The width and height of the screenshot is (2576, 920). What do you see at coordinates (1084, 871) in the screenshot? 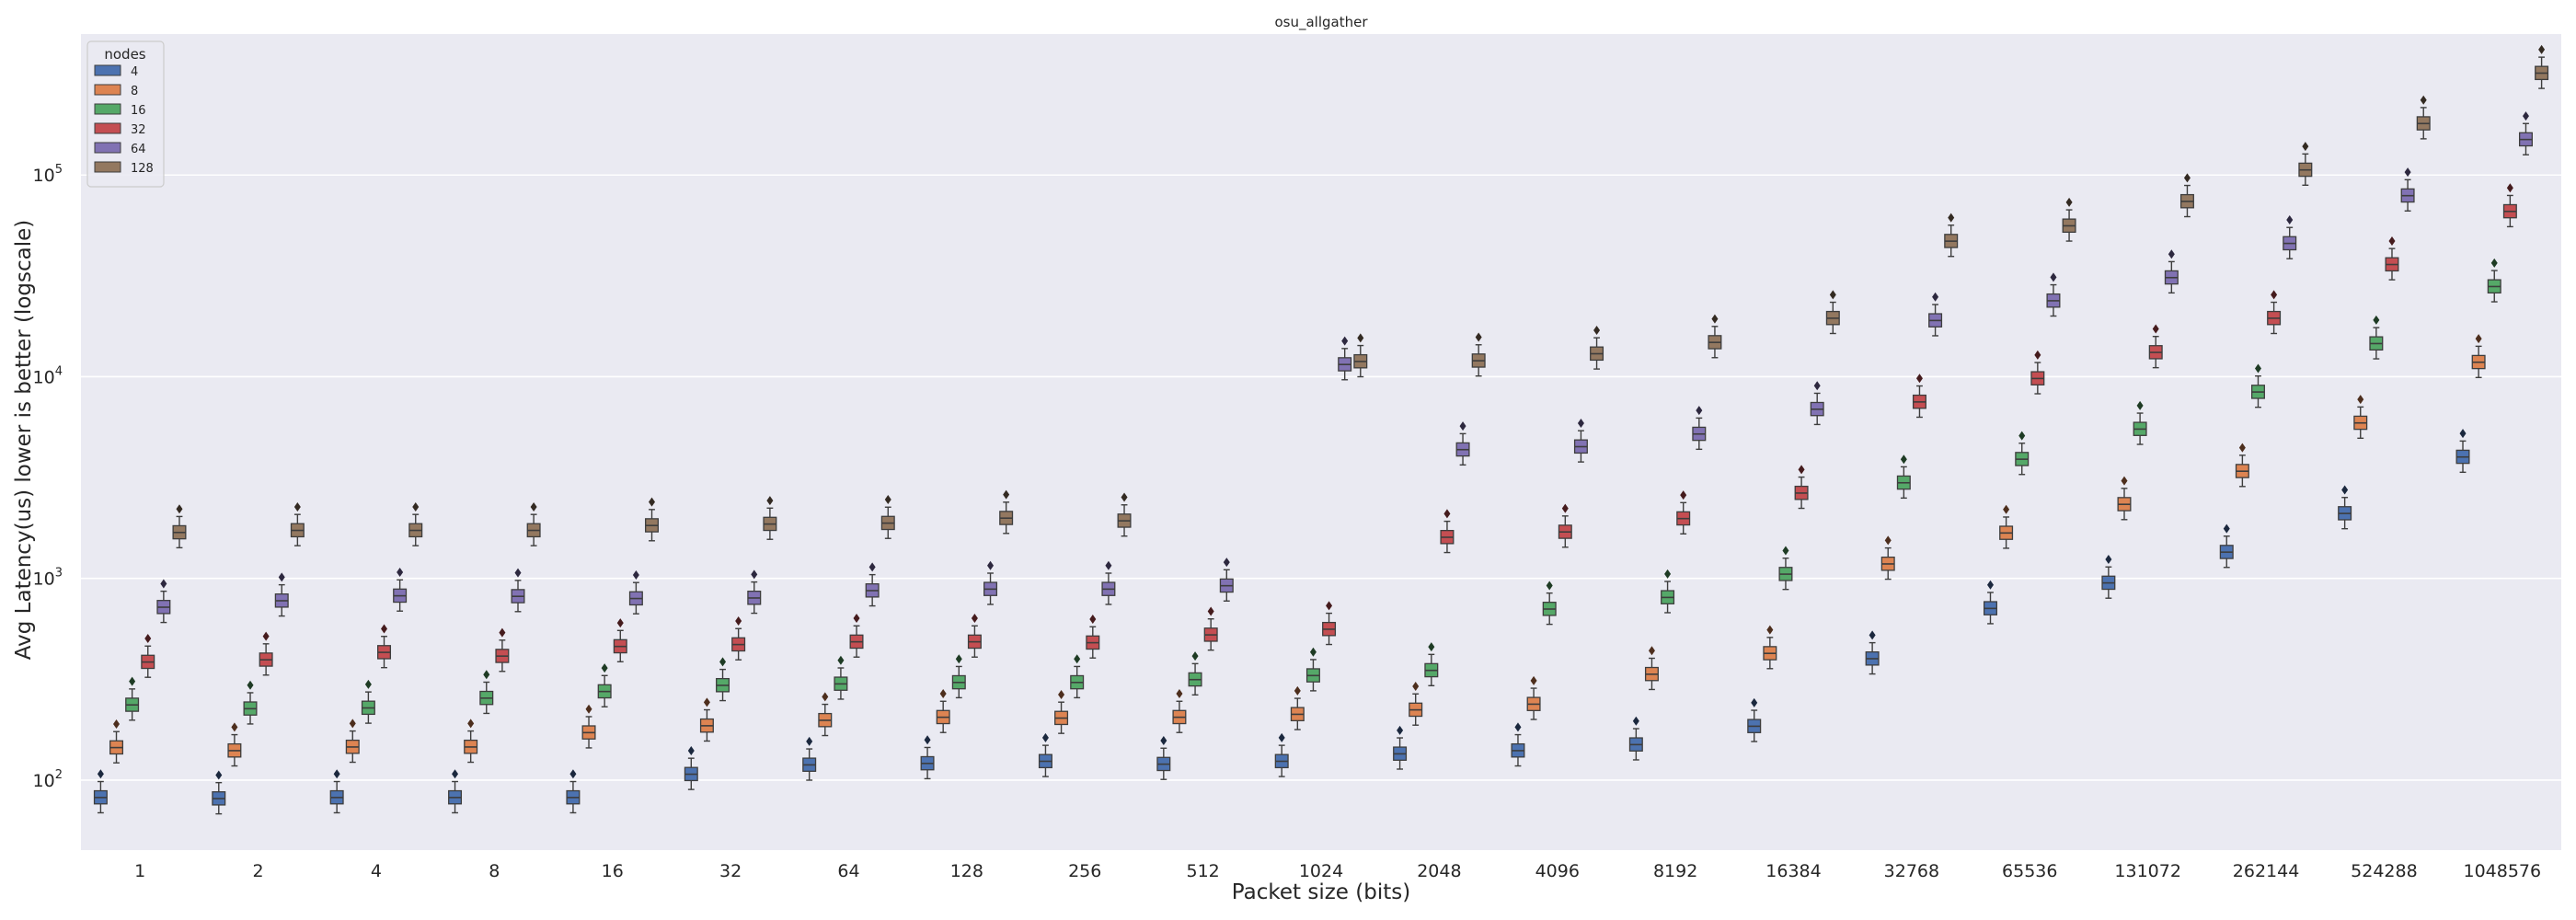
I see `x-tick-label: 256` at bounding box center [1084, 871].